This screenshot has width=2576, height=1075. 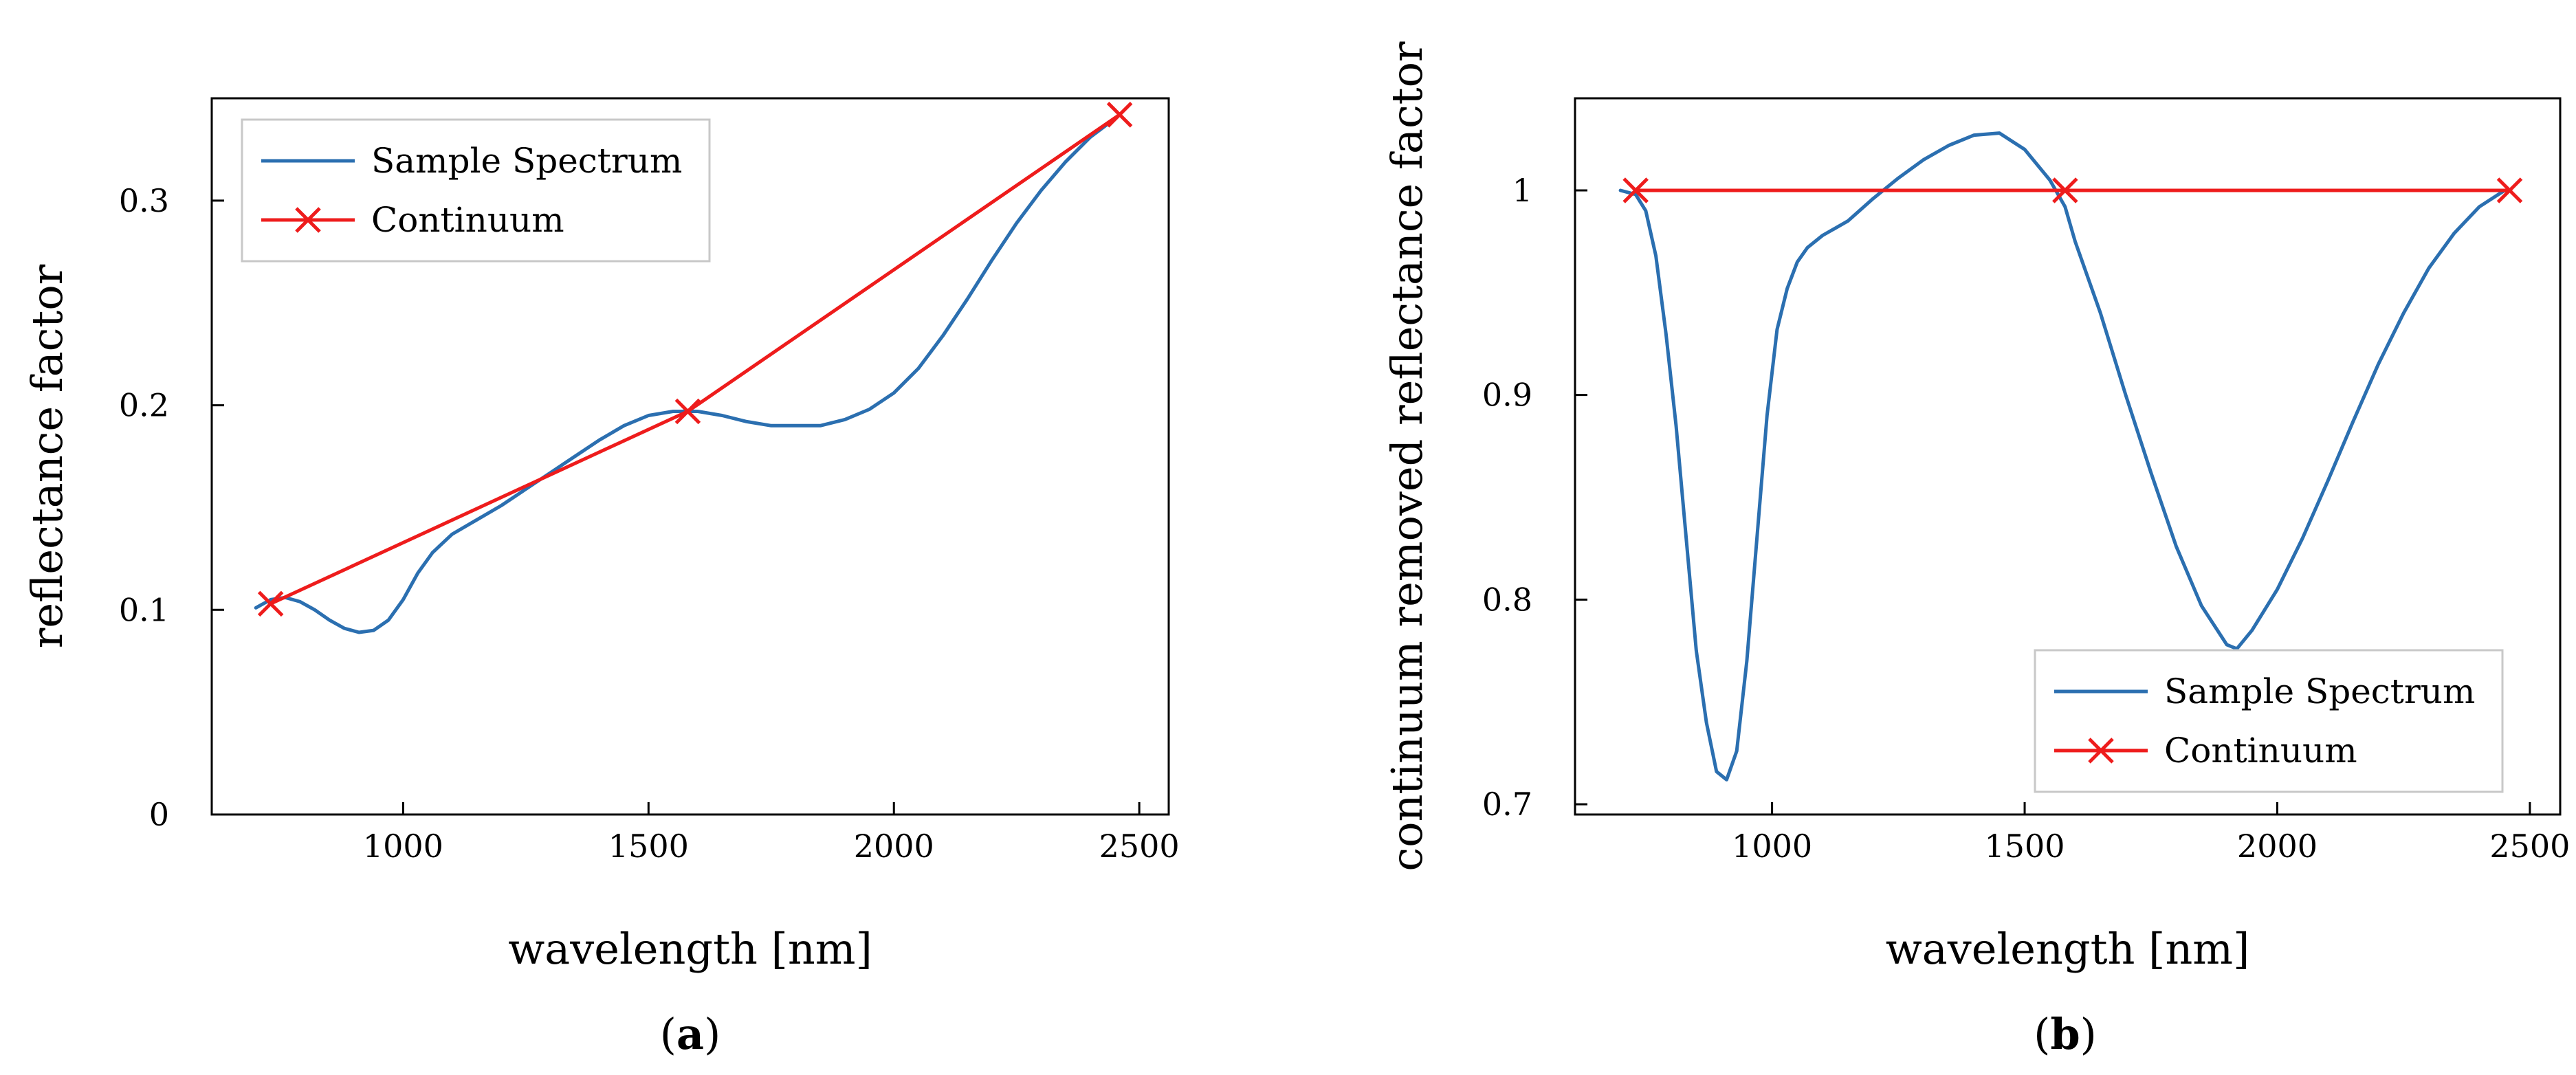 I want to click on y-axis-label: continuum removed reflectance factor, so click(x=1407, y=456).